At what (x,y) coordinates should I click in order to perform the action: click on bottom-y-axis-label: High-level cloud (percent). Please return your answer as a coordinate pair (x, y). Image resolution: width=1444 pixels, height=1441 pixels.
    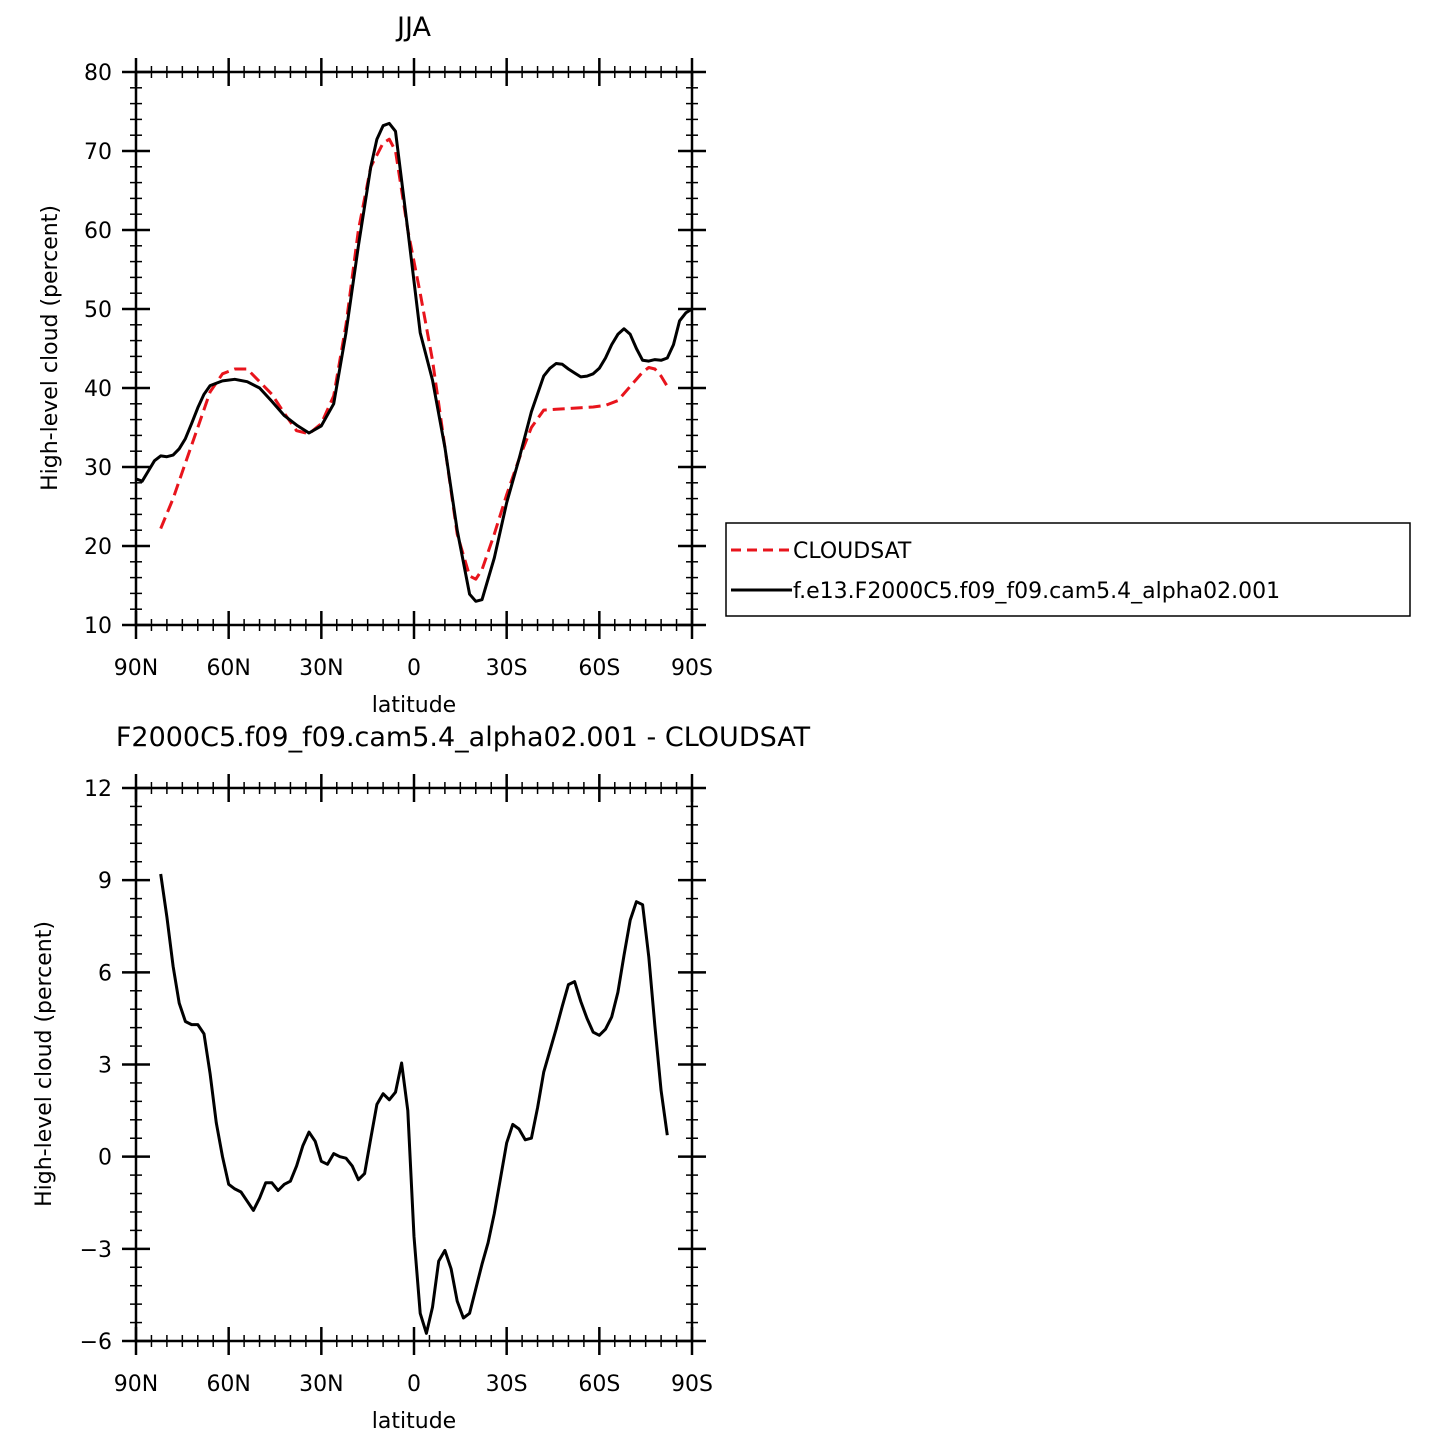
    Looking at the image, I should click on (44, 1064).